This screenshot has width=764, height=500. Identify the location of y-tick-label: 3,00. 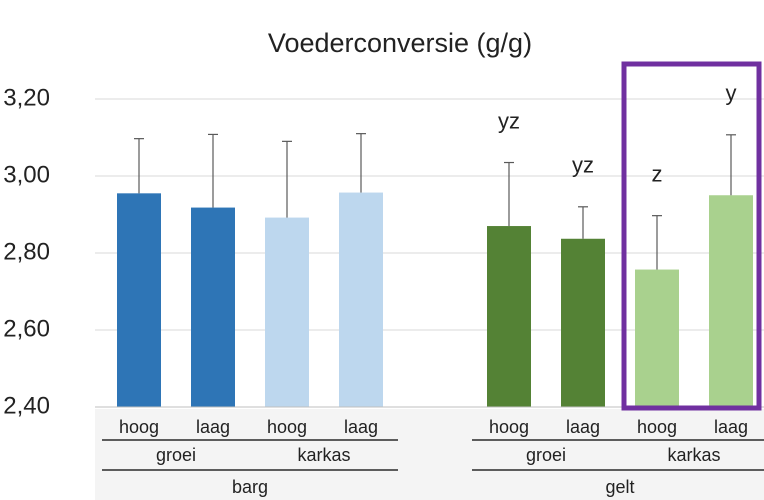
(26, 174).